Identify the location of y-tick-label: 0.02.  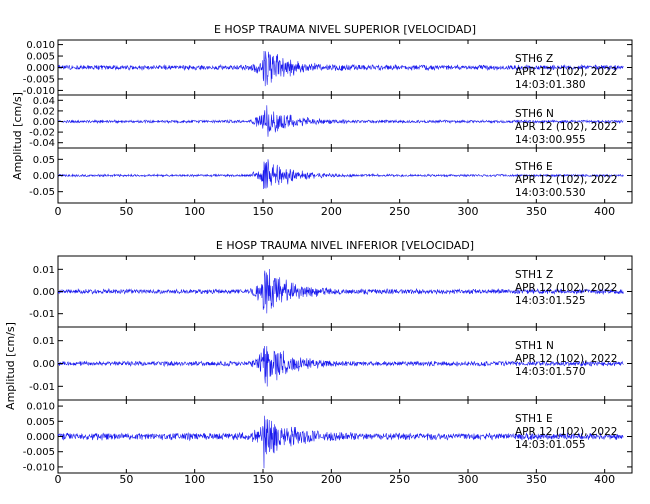
(44, 111).